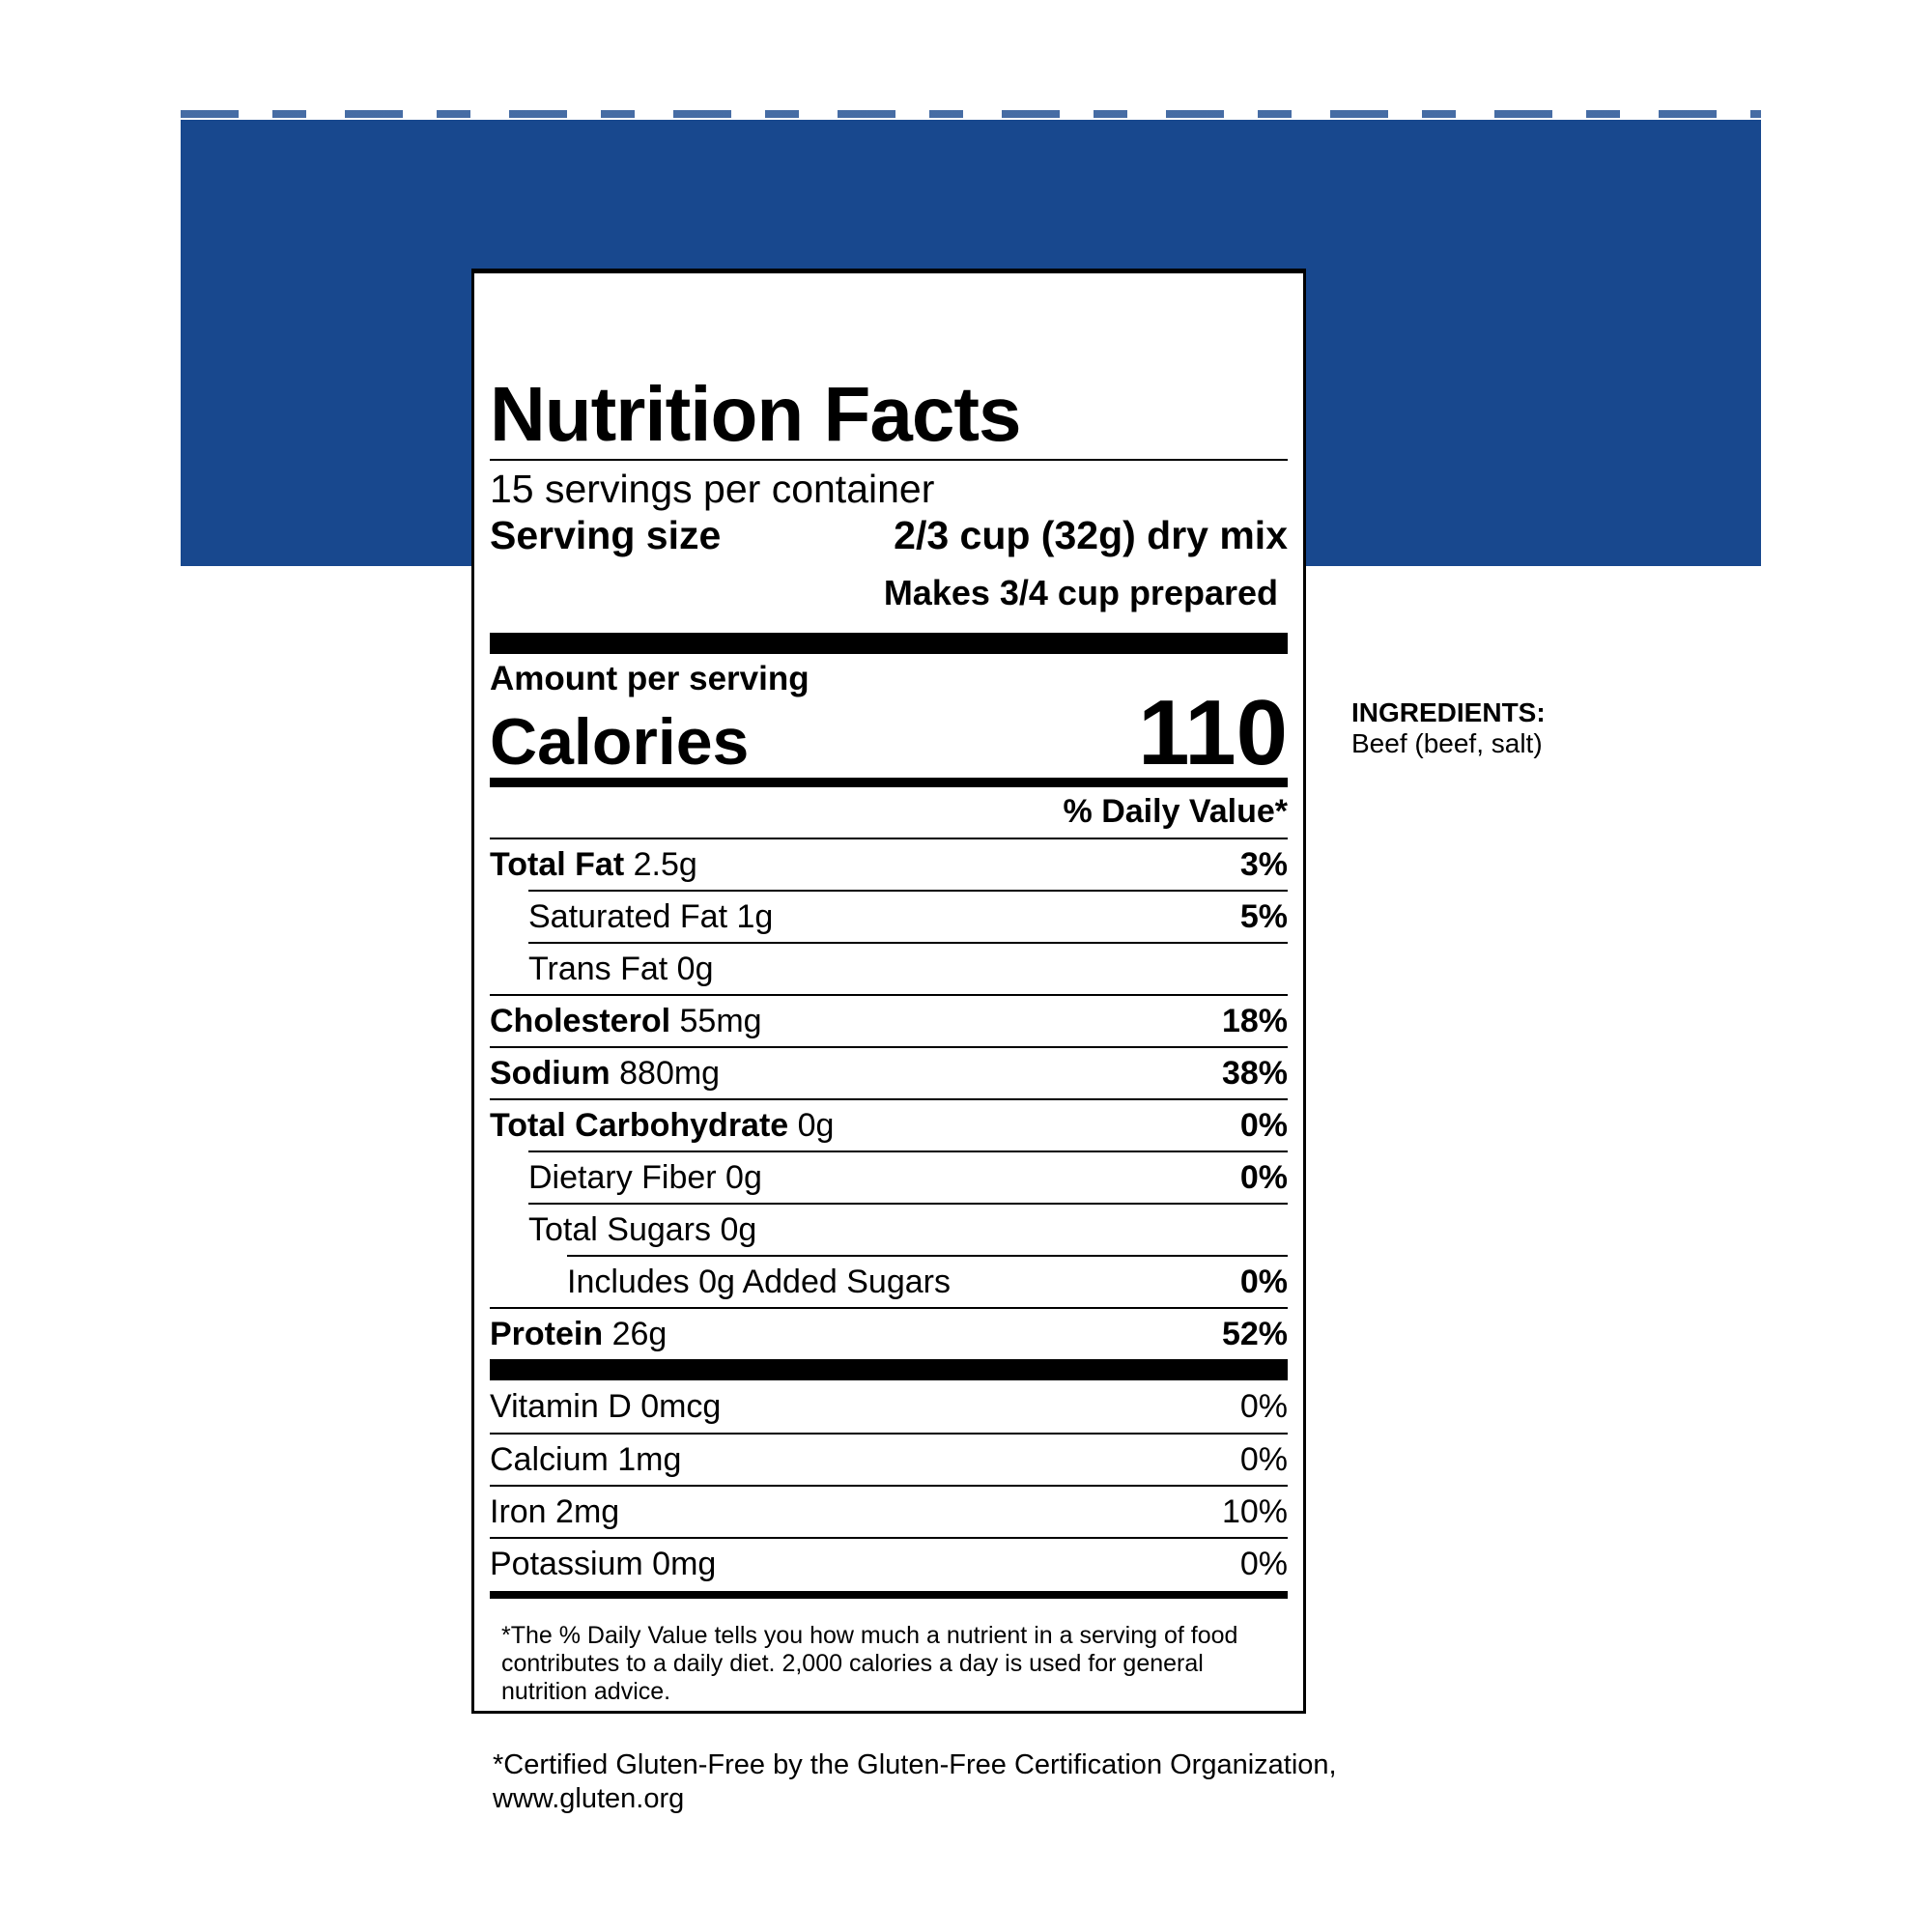 Image resolution: width=1932 pixels, height=1932 pixels. Describe the element at coordinates (908, 1177) in the screenshot. I see `nutrient-row: Dietary Fiber 0g 0%` at that location.